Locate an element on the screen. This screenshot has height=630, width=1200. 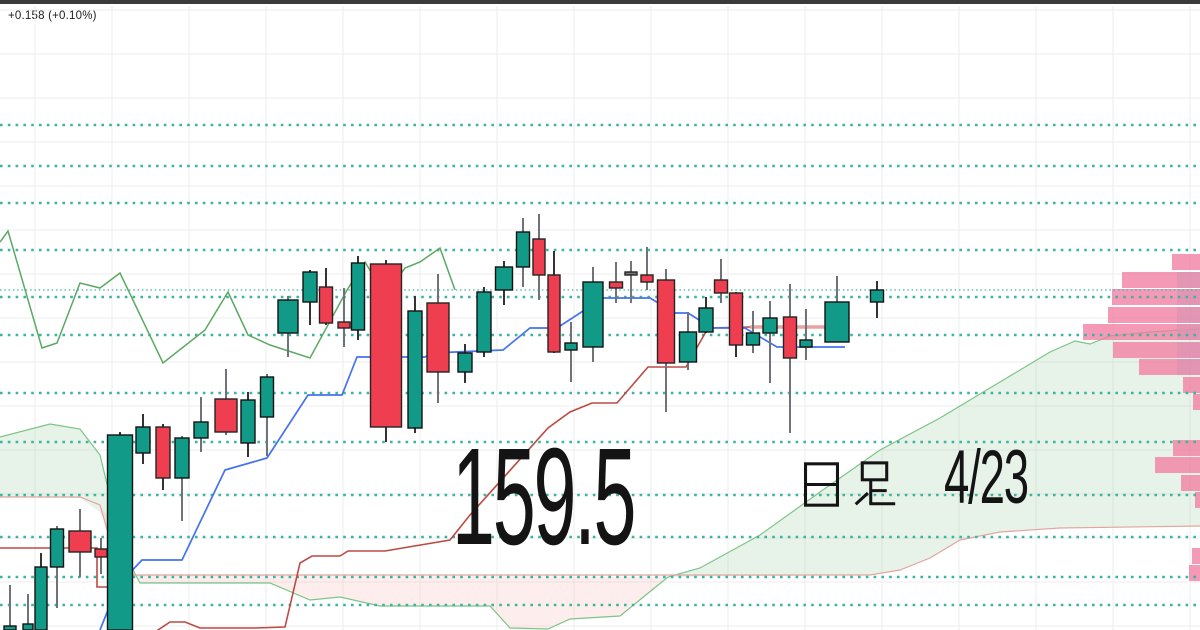
top-border is located at coordinates (600, 2).